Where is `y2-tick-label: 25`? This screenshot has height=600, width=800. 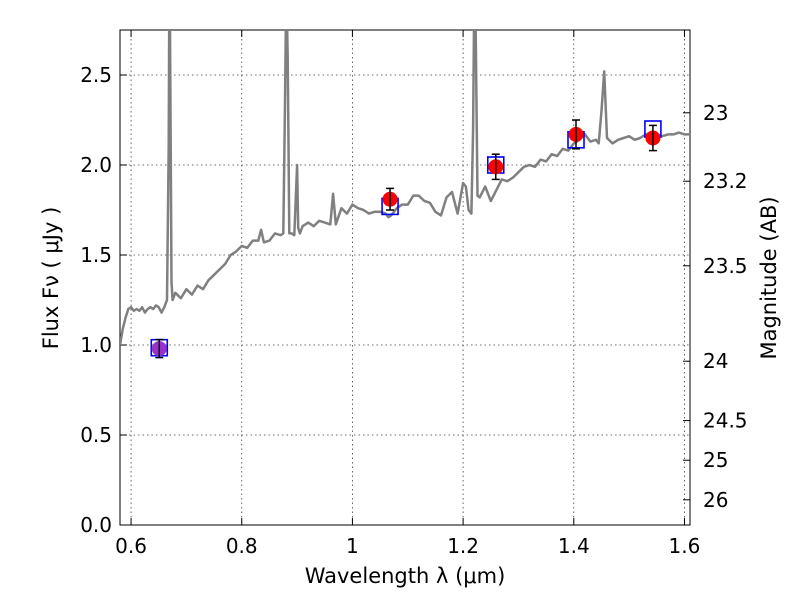 y2-tick-label: 25 is located at coordinates (715, 460).